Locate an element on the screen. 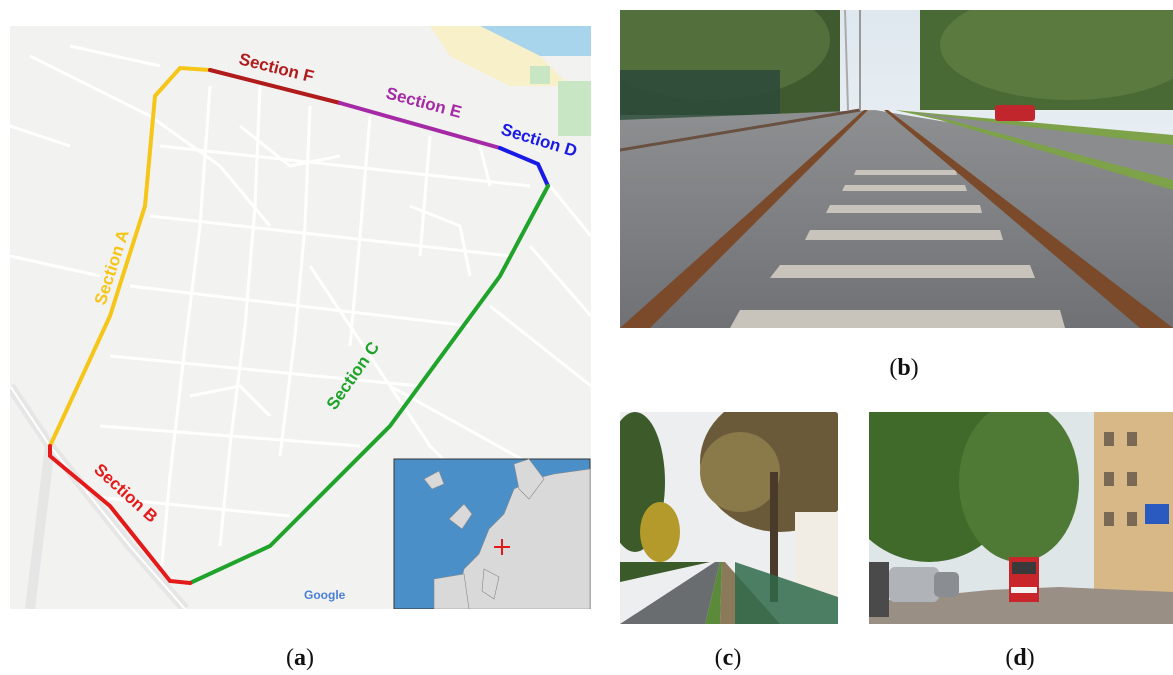 Image resolution: width=1173 pixels, height=675 pixels. street-photo is located at coordinates (729, 518).